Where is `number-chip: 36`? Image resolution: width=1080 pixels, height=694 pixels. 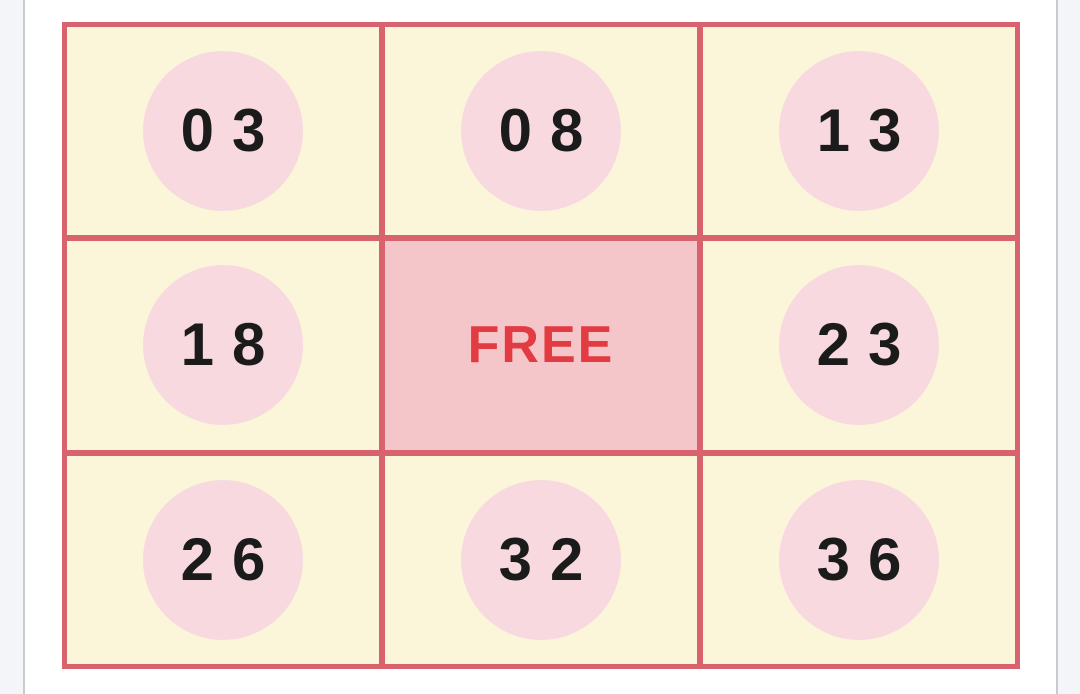 number-chip: 36 is located at coordinates (859, 559).